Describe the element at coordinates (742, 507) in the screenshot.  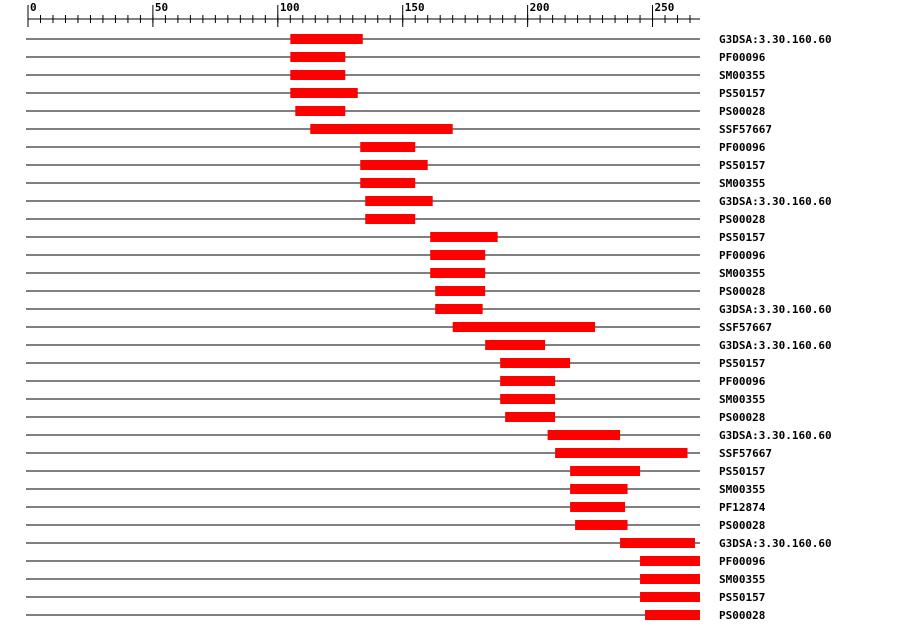
I see `row-label: PF12874` at that location.